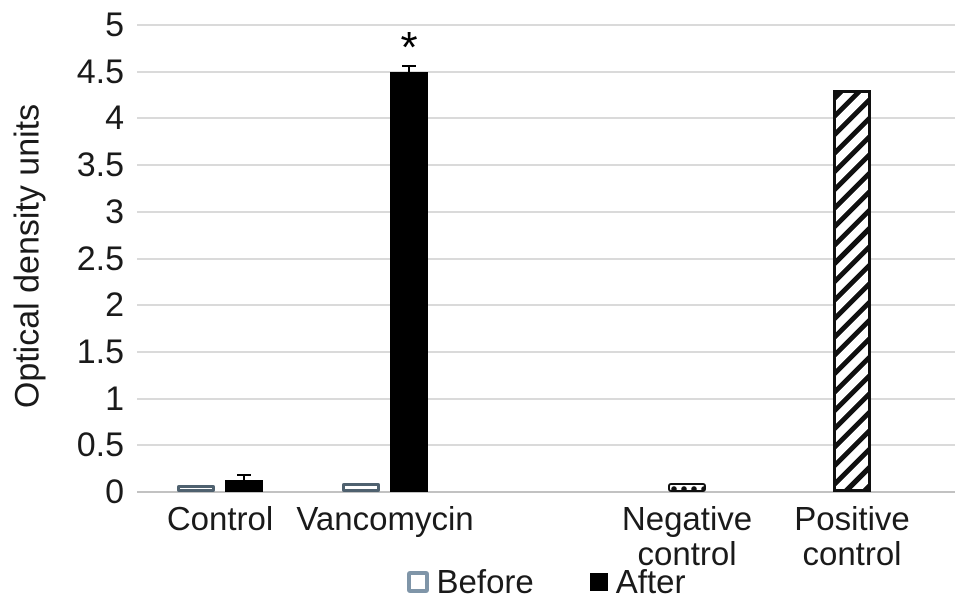 This screenshot has height=613, width=969. What do you see at coordinates (409, 47) in the screenshot?
I see `significance-asterisk: *` at bounding box center [409, 47].